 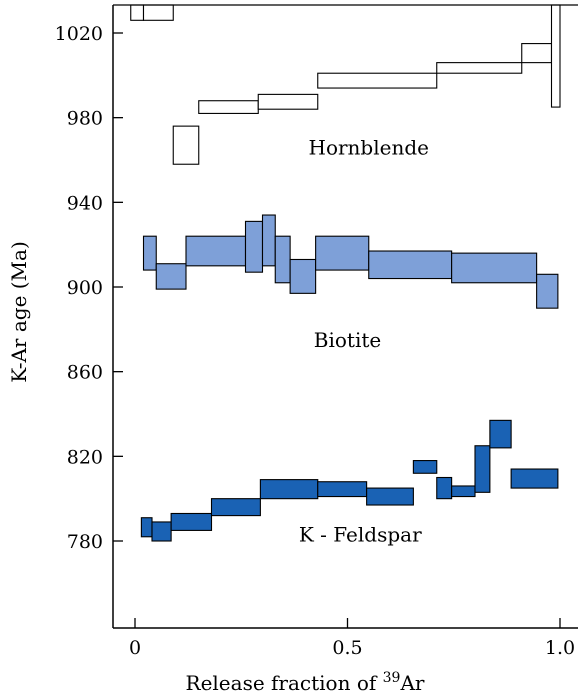 I want to click on y-tick-label: 980, so click(x=85, y=119).